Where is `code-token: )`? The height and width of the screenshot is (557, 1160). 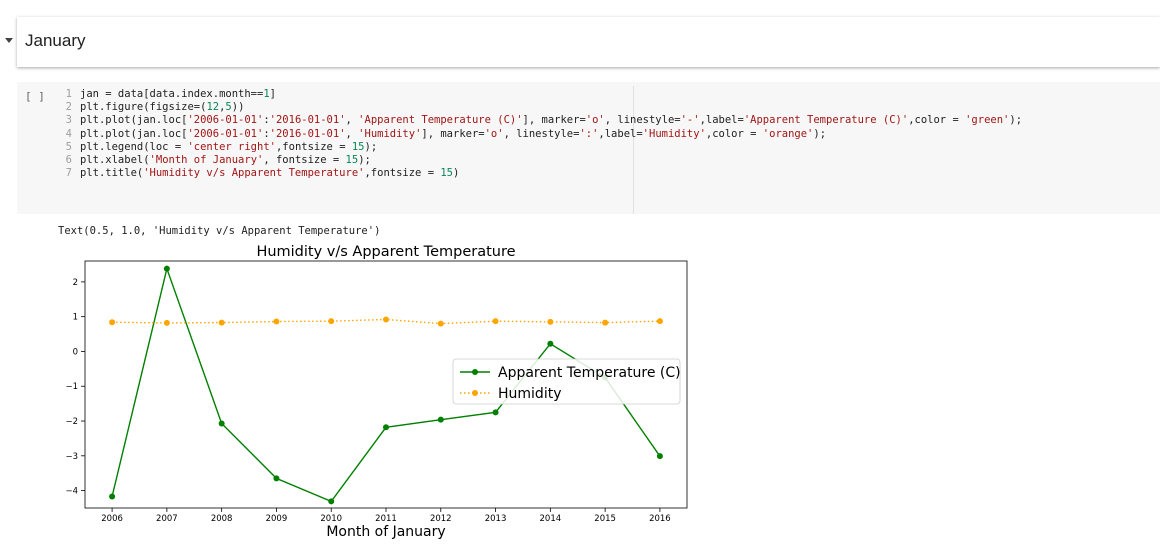 code-token: ) is located at coordinates (456, 173).